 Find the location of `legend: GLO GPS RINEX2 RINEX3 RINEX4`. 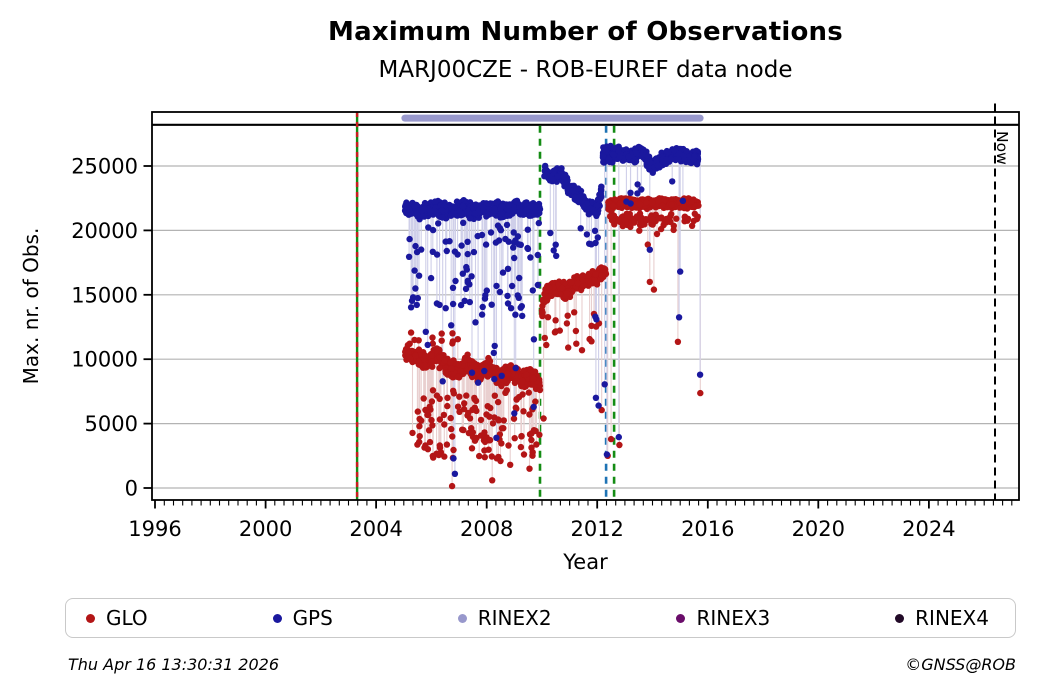

legend: GLO GPS RINEX2 RINEX3 RINEX4 is located at coordinates (540, 618).